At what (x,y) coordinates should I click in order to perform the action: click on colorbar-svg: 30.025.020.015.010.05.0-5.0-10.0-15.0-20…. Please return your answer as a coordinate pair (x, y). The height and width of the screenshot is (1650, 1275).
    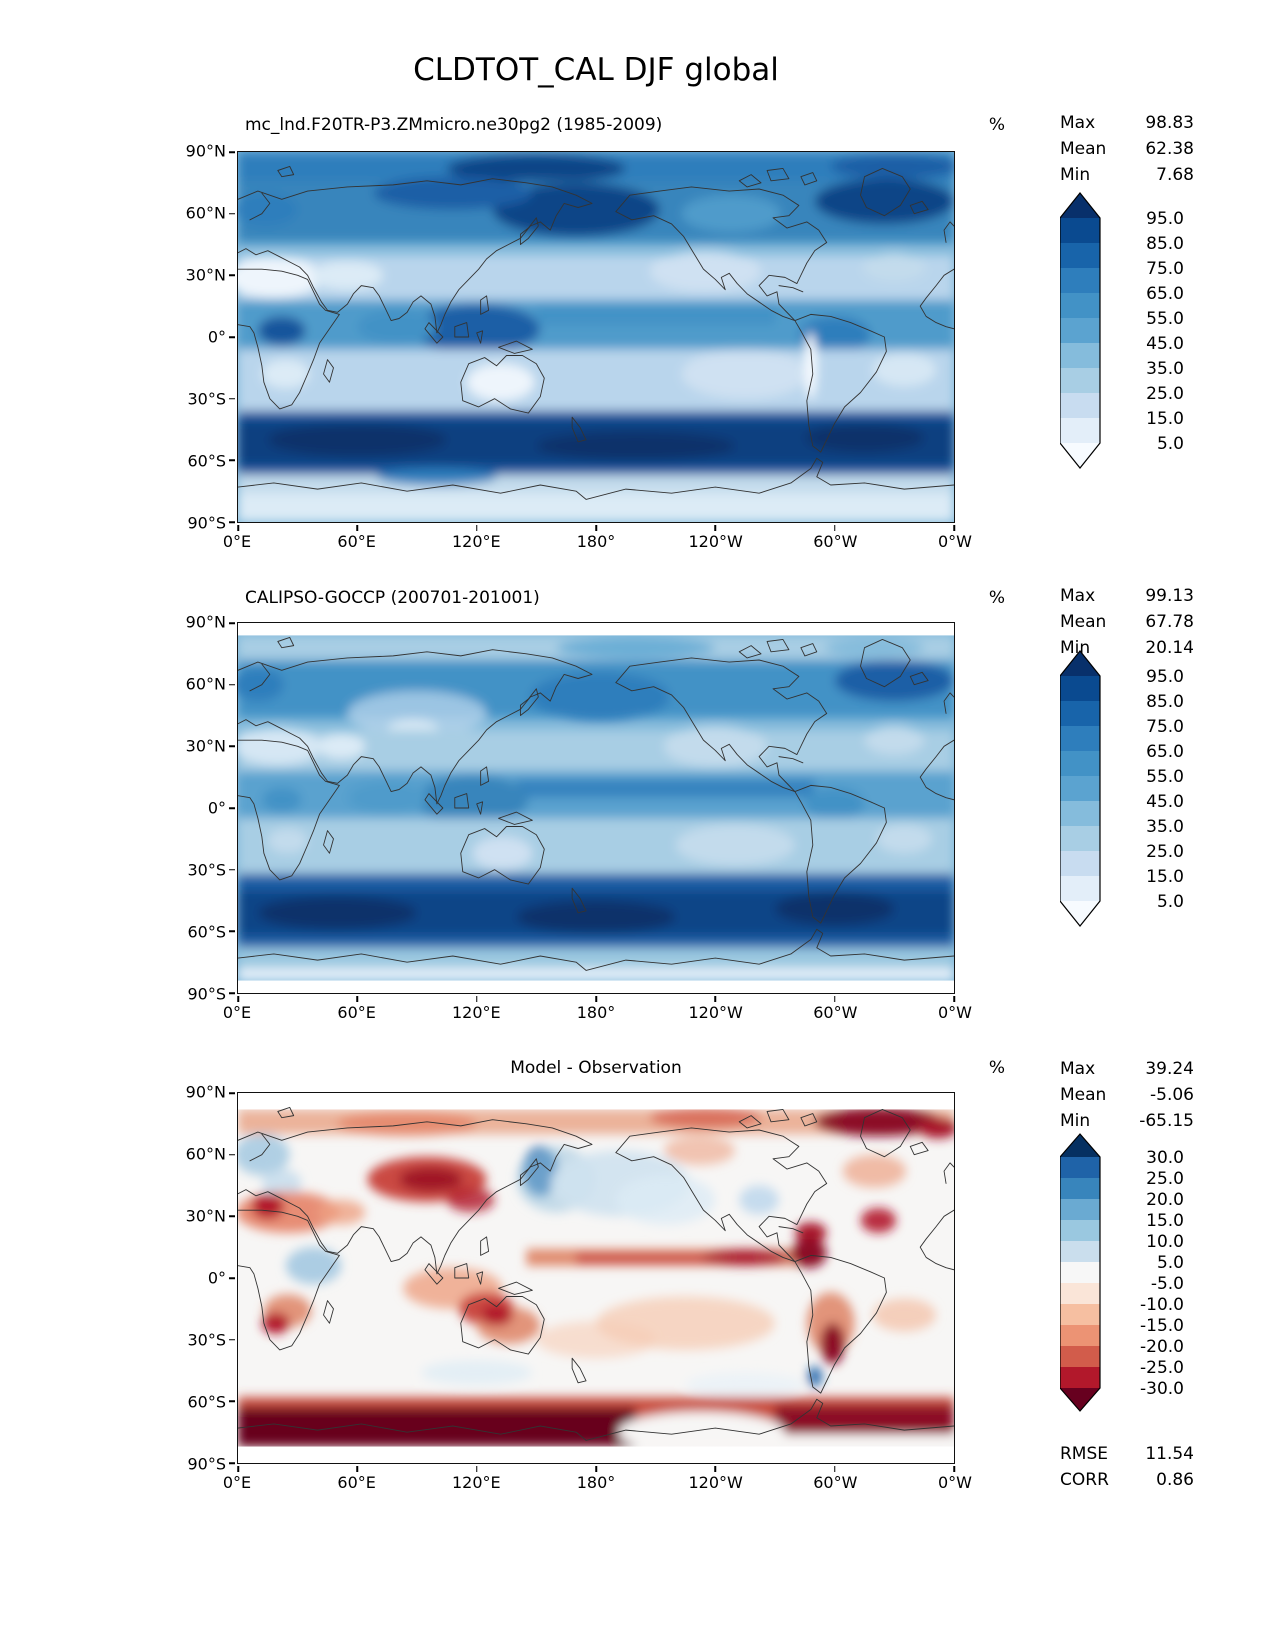
    Looking at the image, I should click on (1121, 1272).